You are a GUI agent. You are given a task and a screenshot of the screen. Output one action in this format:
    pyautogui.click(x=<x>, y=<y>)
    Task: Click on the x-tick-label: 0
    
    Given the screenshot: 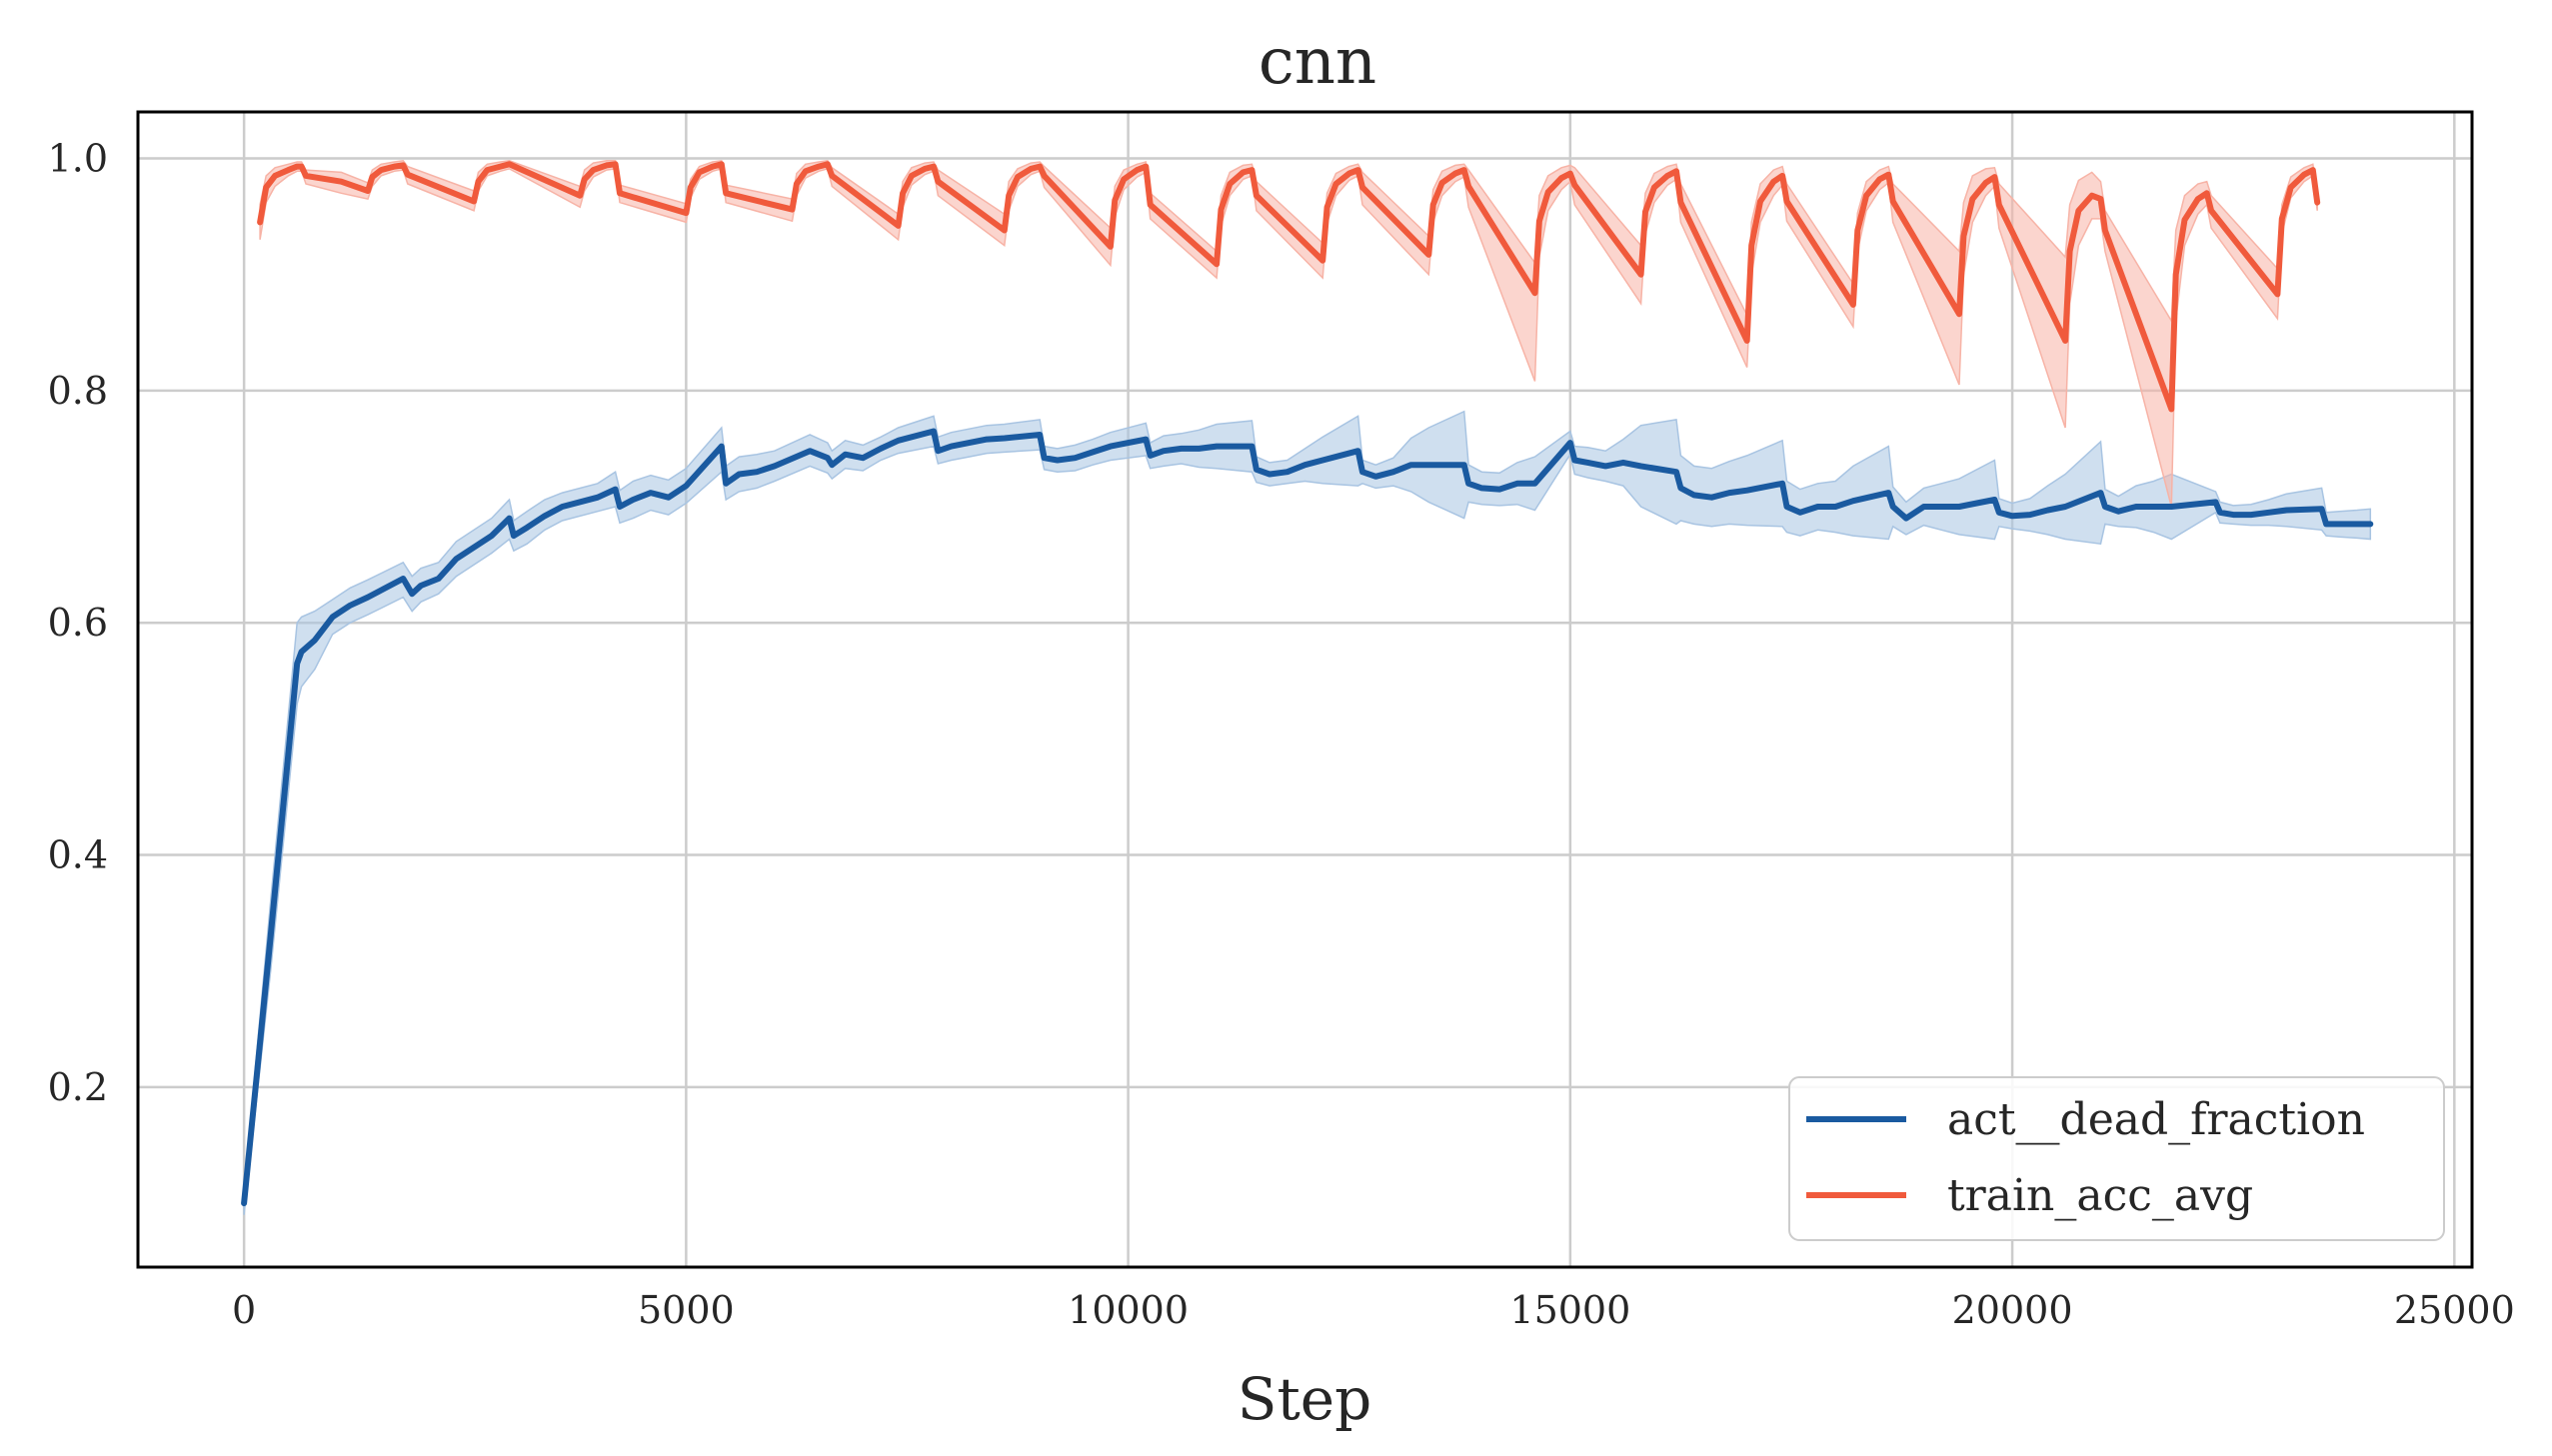 What is the action you would take?
    pyautogui.click(x=244, y=1310)
    